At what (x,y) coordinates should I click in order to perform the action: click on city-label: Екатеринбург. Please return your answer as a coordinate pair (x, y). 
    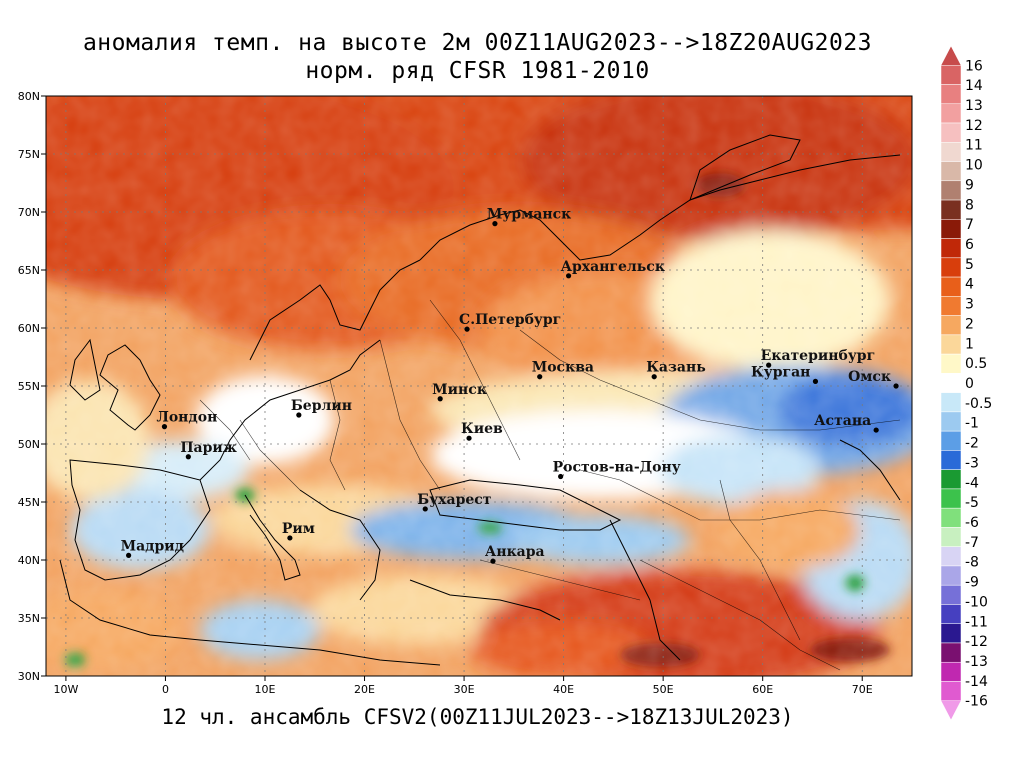
    Looking at the image, I should click on (818, 356).